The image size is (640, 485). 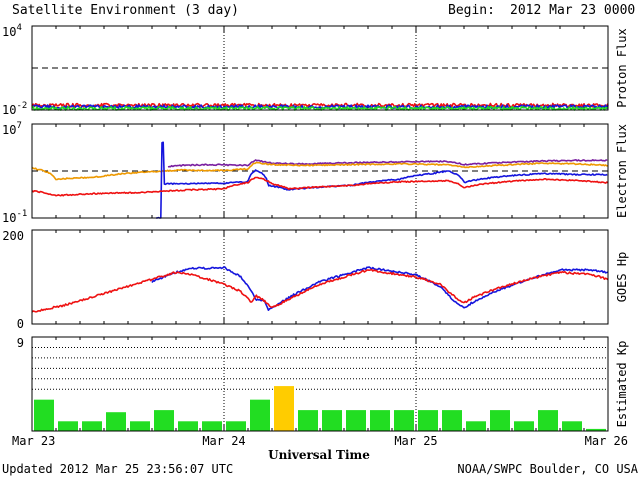 What do you see at coordinates (12, 31) in the screenshot?
I see `y-tick-label: 10⁴` at bounding box center [12, 31].